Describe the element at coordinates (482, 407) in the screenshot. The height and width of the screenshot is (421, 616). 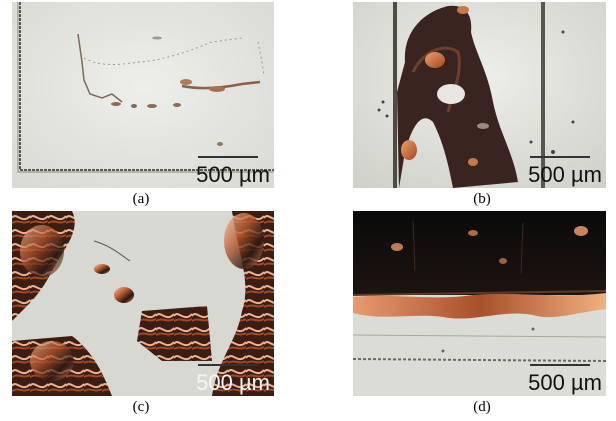
I see `caption-d: (d)` at that location.